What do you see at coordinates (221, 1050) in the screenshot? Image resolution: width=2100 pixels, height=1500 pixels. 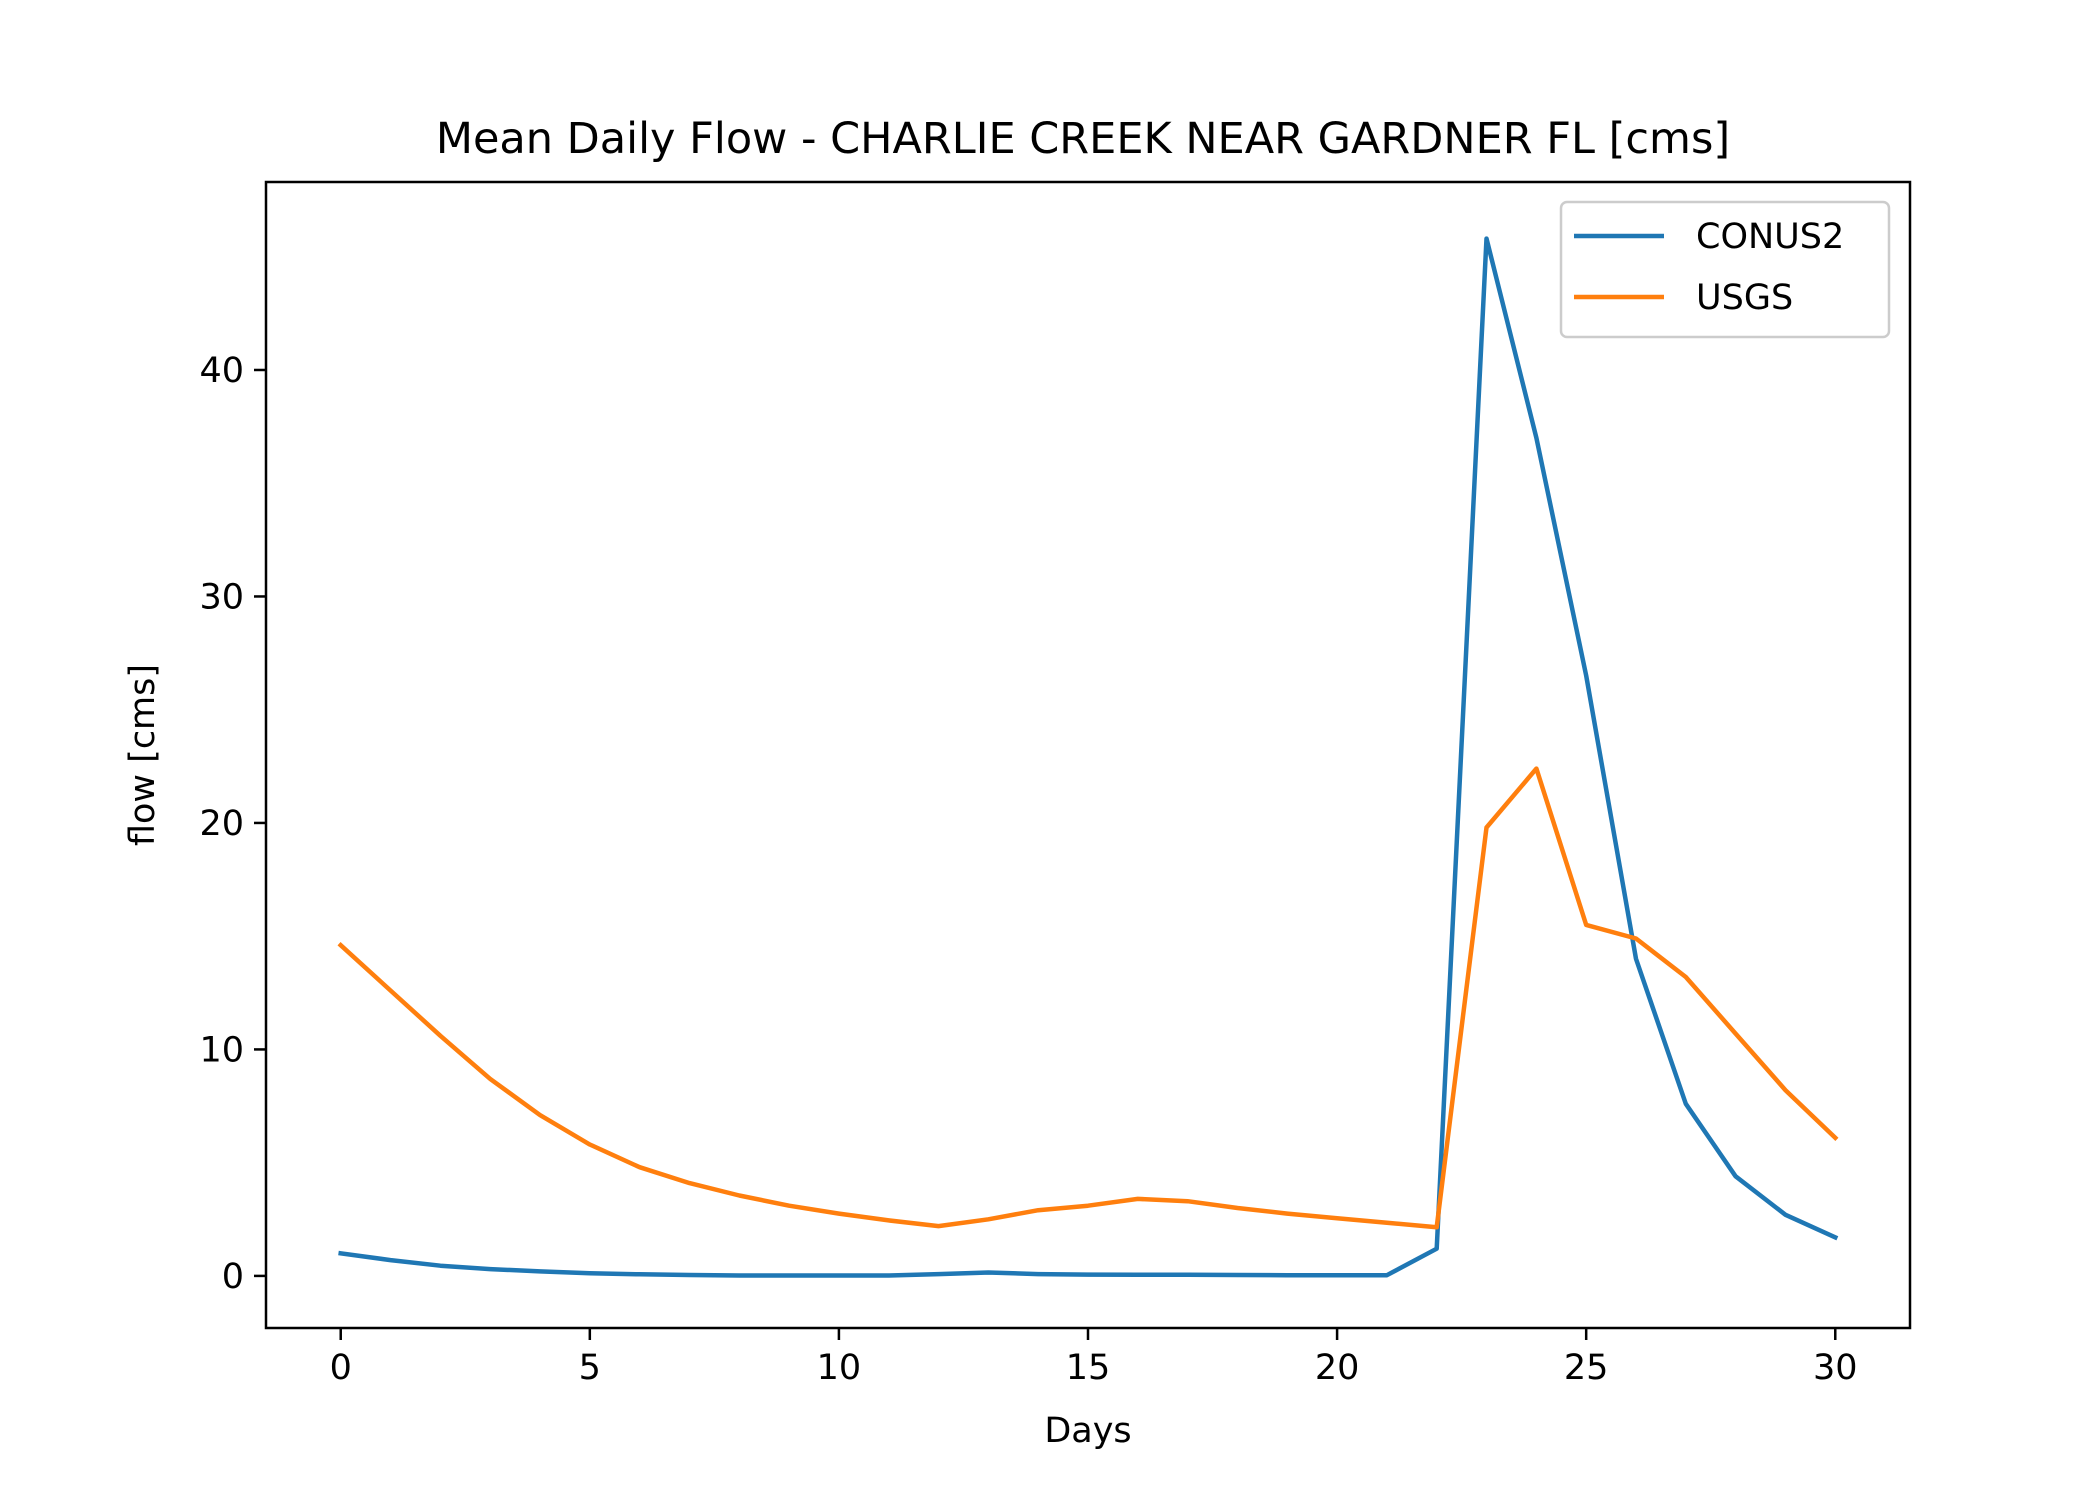 I see `y-tick-label: 10` at bounding box center [221, 1050].